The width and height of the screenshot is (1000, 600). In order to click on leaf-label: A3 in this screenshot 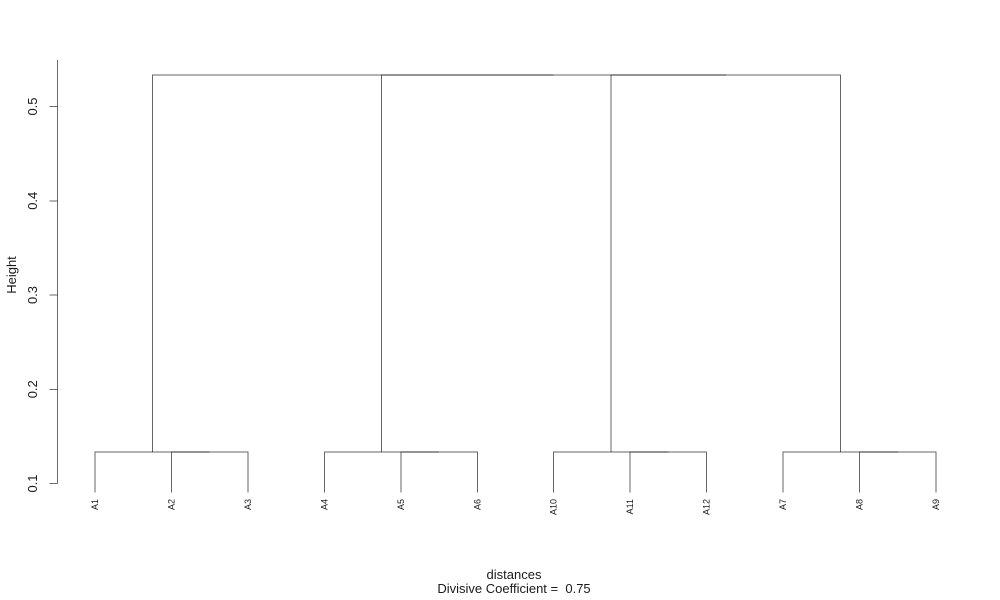, I will do `click(248, 504)`.